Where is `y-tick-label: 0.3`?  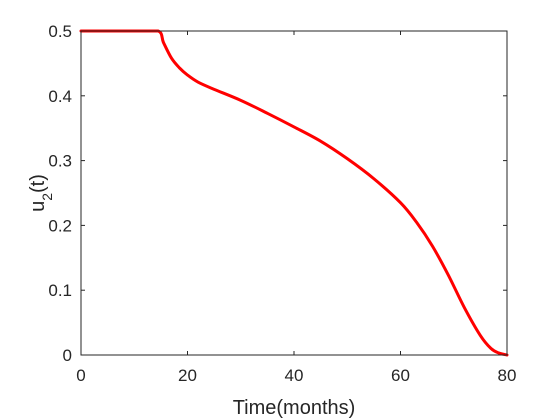
y-tick-label: 0.3 is located at coordinates (60, 161).